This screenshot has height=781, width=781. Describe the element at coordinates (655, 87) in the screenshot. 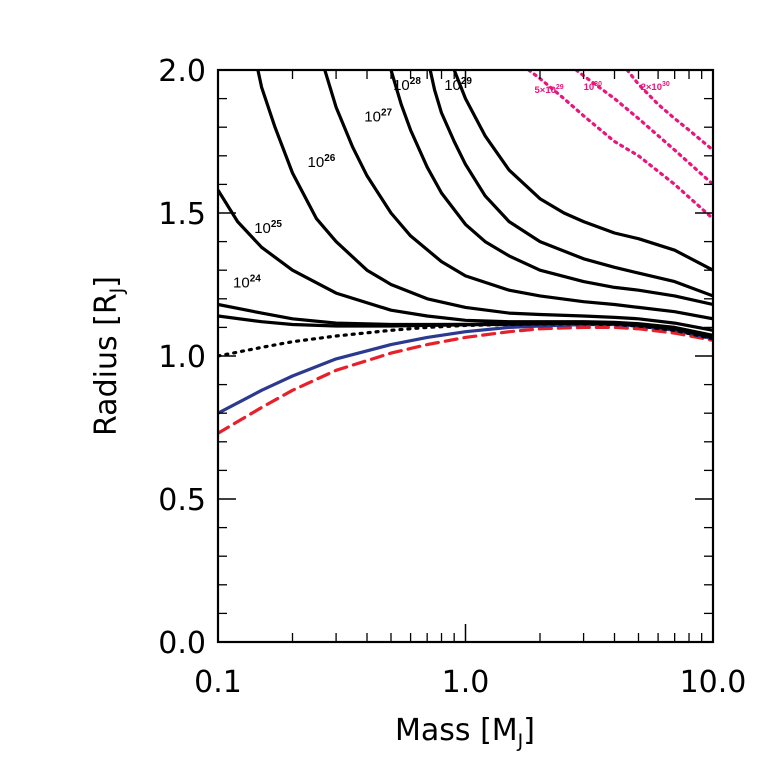

I see `pink-curve-label-8: 2×1030` at that location.